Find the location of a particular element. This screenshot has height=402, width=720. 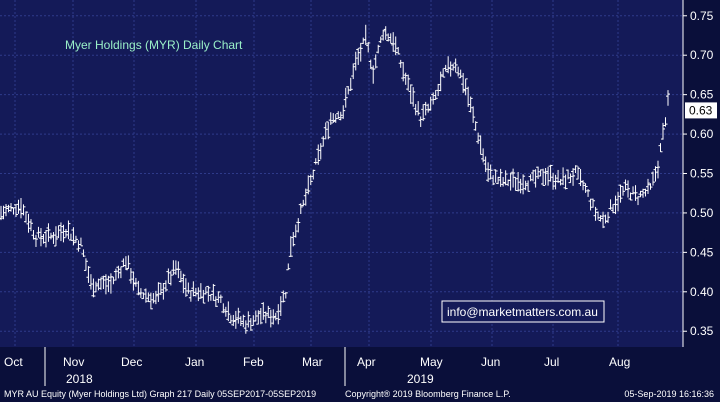

contact-link: info@marketmatters.com.au is located at coordinates (522, 312).